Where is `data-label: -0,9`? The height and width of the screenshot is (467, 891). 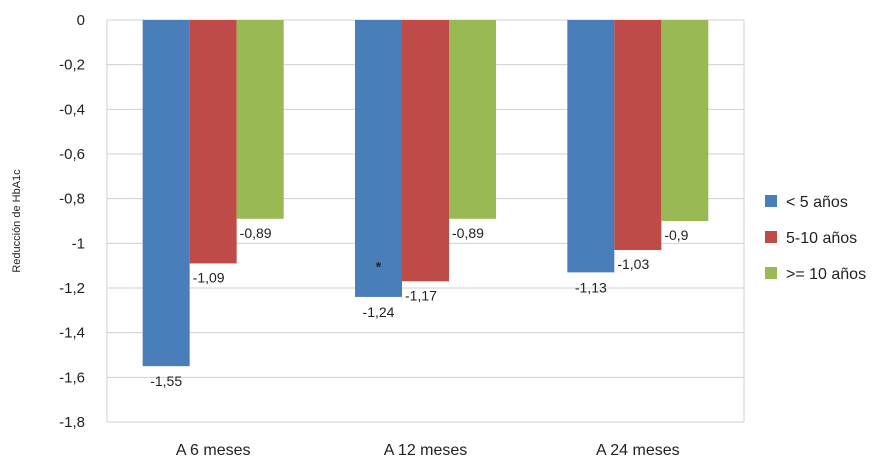 data-label: -0,9 is located at coordinates (676, 235).